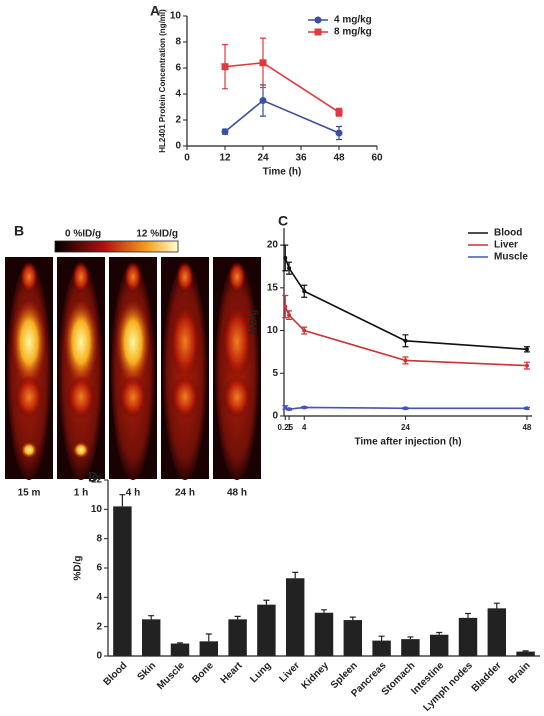 This screenshot has width=544, height=716. I want to click on x-axis-label: Time (h), so click(282, 172).